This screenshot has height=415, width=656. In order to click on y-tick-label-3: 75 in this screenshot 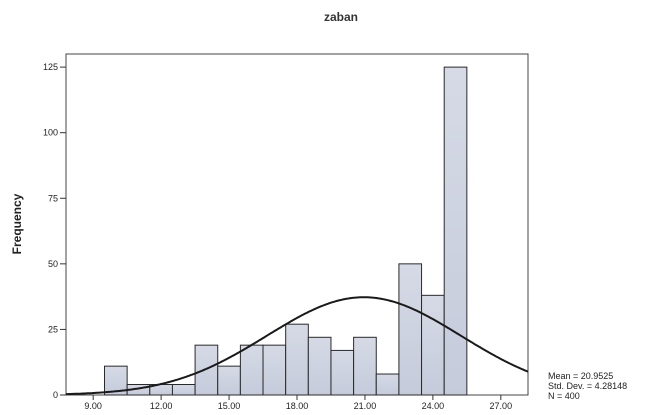, I will do `click(53, 198)`.